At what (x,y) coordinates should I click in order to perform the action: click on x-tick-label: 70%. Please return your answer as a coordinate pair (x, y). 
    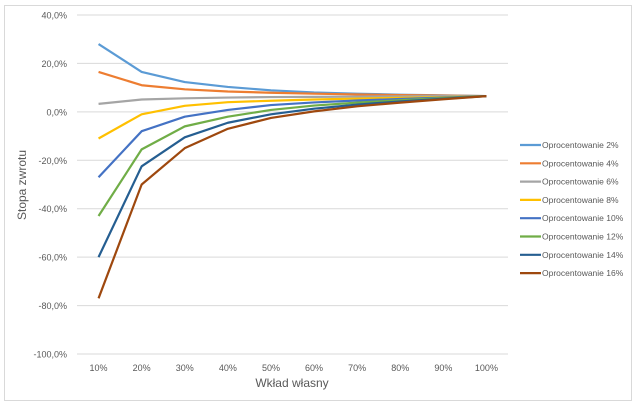
    Looking at the image, I should click on (357, 368).